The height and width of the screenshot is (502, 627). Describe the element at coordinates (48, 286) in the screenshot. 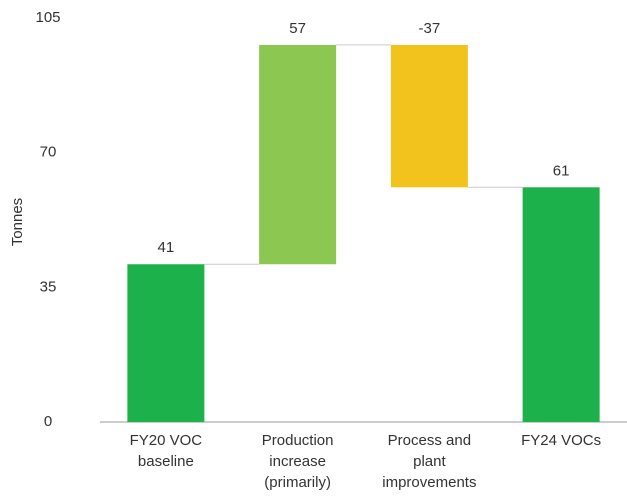

I see `y-tick-label: 35` at that location.